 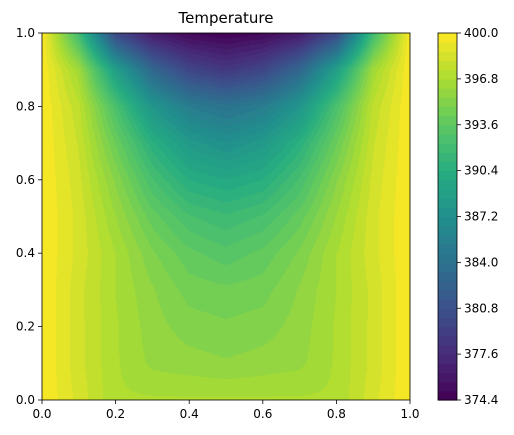 I want to click on colorbar-tick-label: 384.0, so click(x=481, y=262).